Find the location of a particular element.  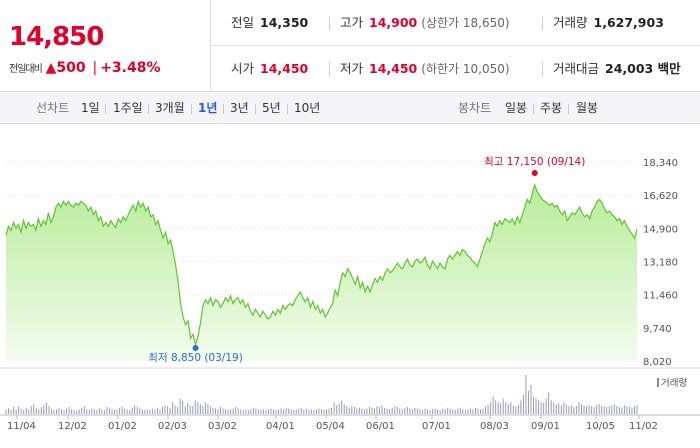

x-tick-label: 08/03 is located at coordinates (494, 426).